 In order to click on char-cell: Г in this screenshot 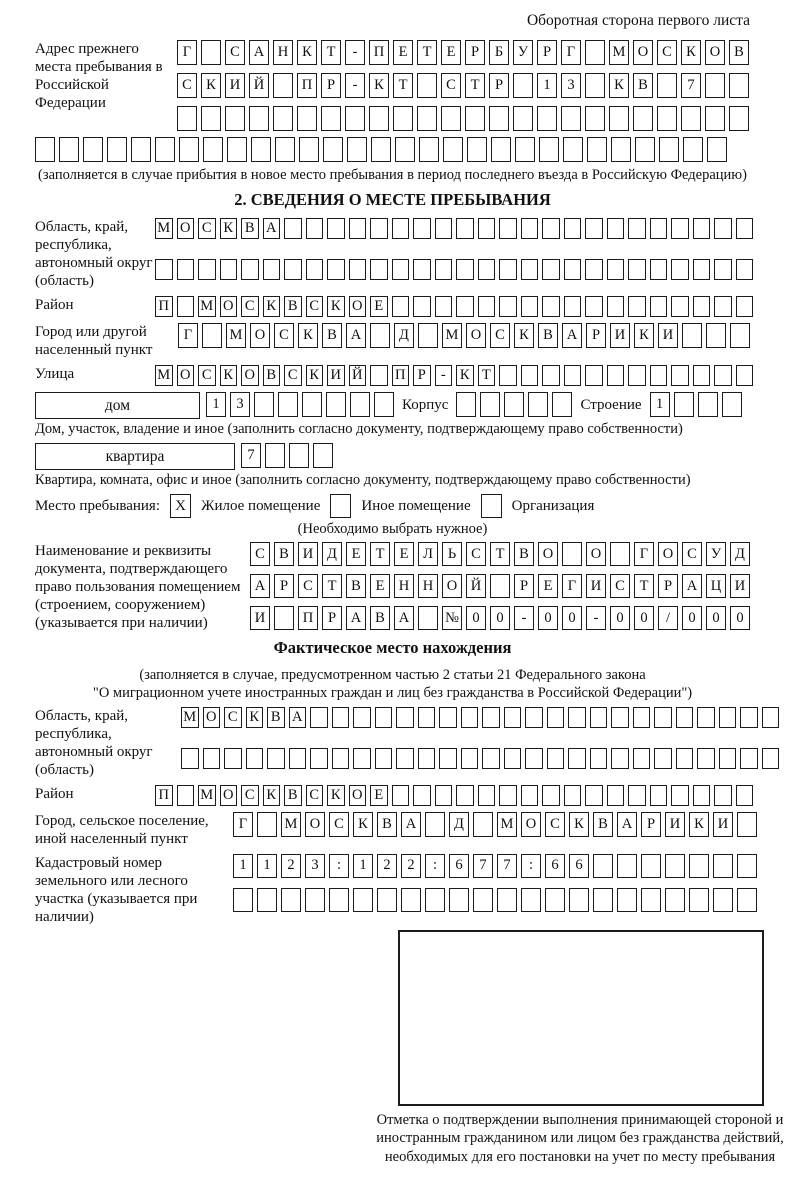, I will do `click(571, 52)`.